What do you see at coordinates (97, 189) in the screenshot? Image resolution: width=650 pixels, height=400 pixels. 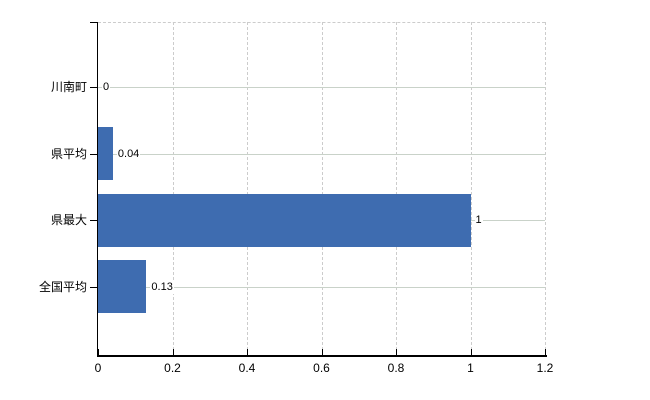 I see `y-axis-line` at bounding box center [97, 189].